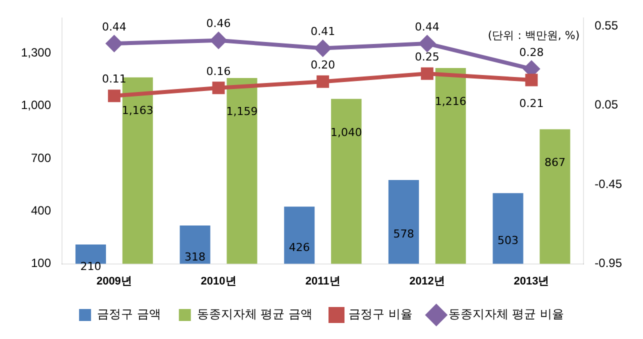 The height and width of the screenshot is (339, 643). I want to click on data-label: 0.46, so click(218, 23).